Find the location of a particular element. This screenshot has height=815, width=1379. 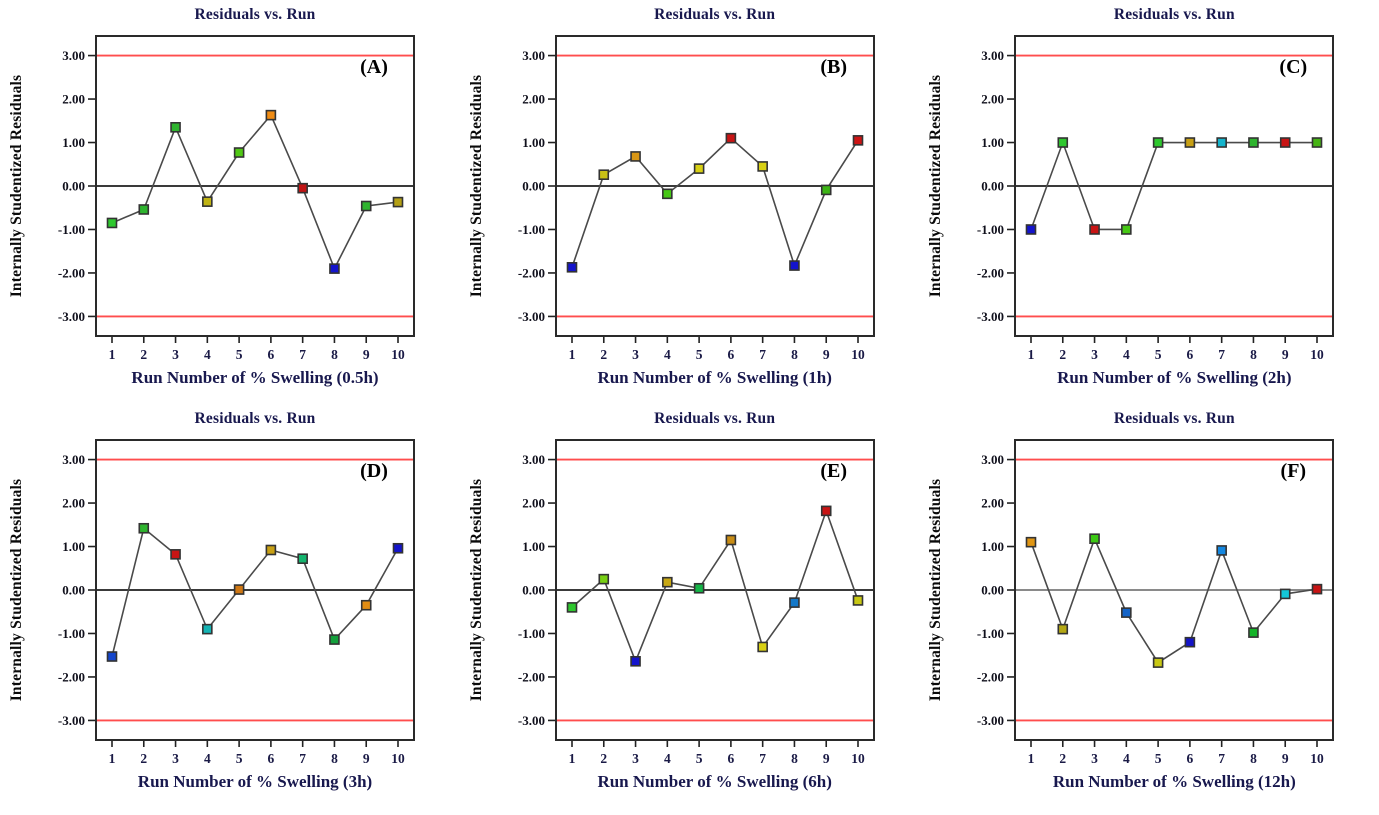

x-axis-label: Run Number of % Swelling (12h) is located at coordinates (1174, 781).